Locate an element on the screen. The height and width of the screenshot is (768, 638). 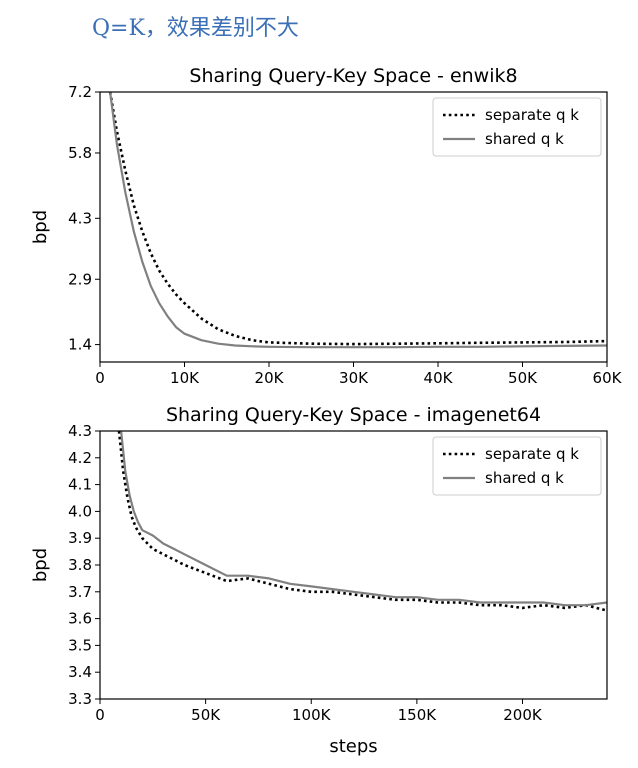
x-tick-label: 150K is located at coordinates (418, 715).